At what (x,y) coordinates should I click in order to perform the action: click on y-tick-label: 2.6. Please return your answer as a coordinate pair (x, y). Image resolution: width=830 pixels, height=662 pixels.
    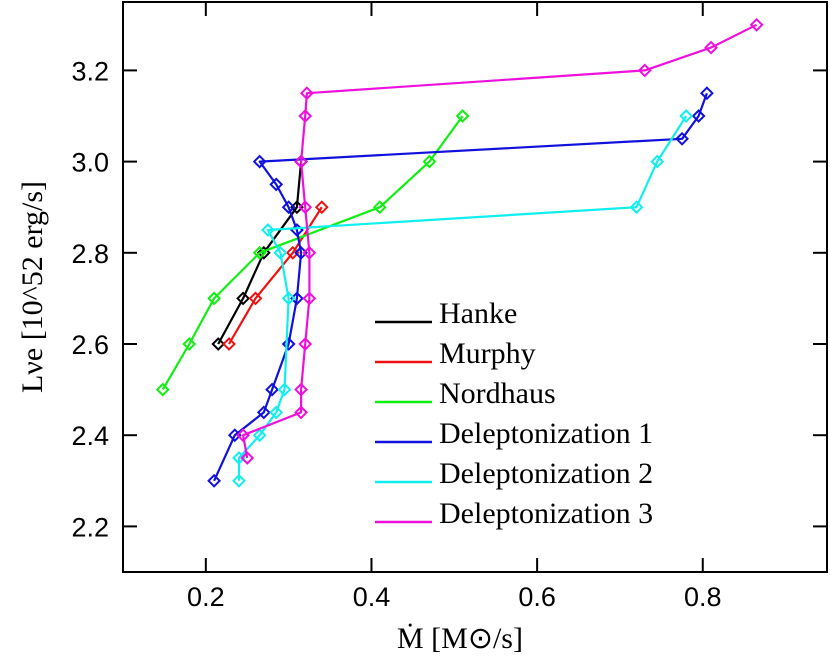
    Looking at the image, I should click on (90, 345).